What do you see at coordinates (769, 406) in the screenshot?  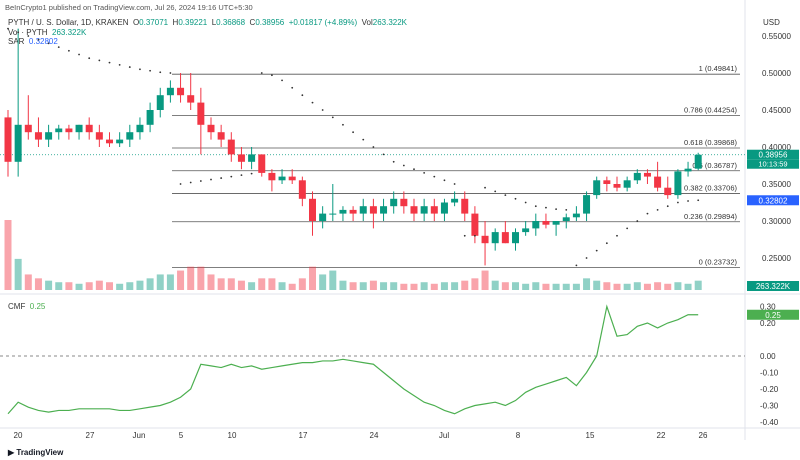 I see `cmf-tick-label: -0.30` at bounding box center [769, 406].